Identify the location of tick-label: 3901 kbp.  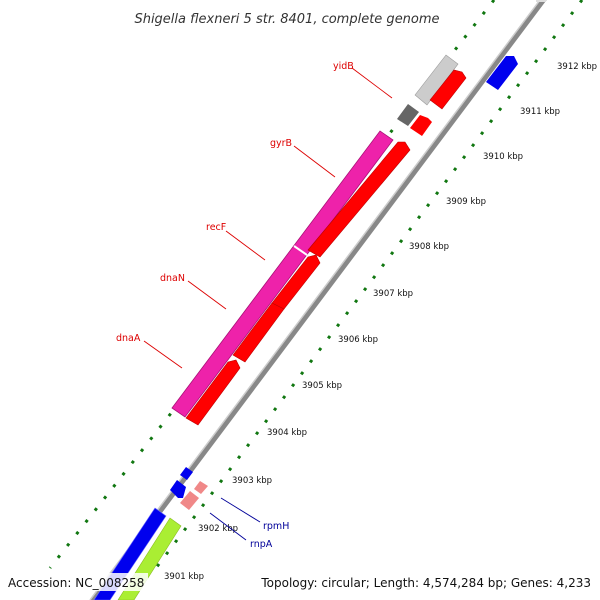
(184, 577).